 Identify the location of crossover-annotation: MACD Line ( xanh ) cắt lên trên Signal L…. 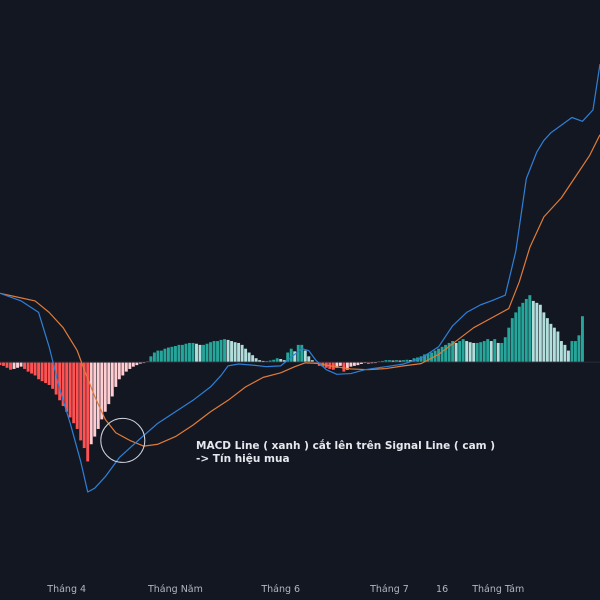
(345, 453).